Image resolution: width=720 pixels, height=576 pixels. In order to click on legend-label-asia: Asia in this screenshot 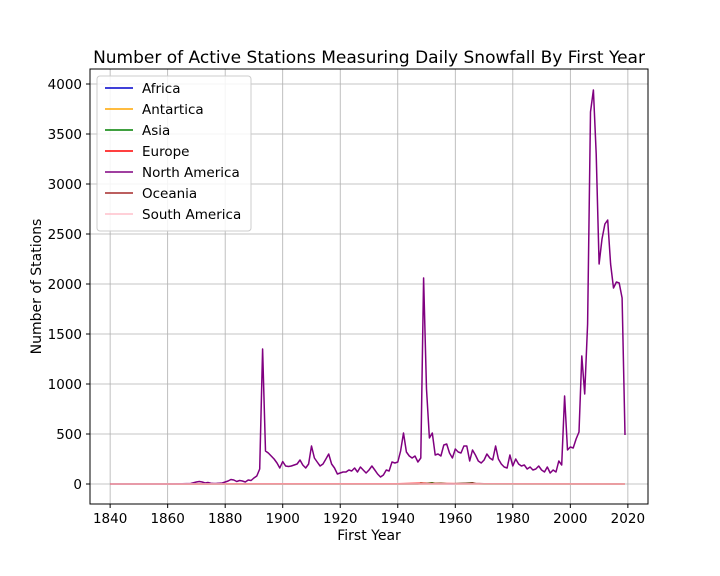, I will do `click(156, 131)`.